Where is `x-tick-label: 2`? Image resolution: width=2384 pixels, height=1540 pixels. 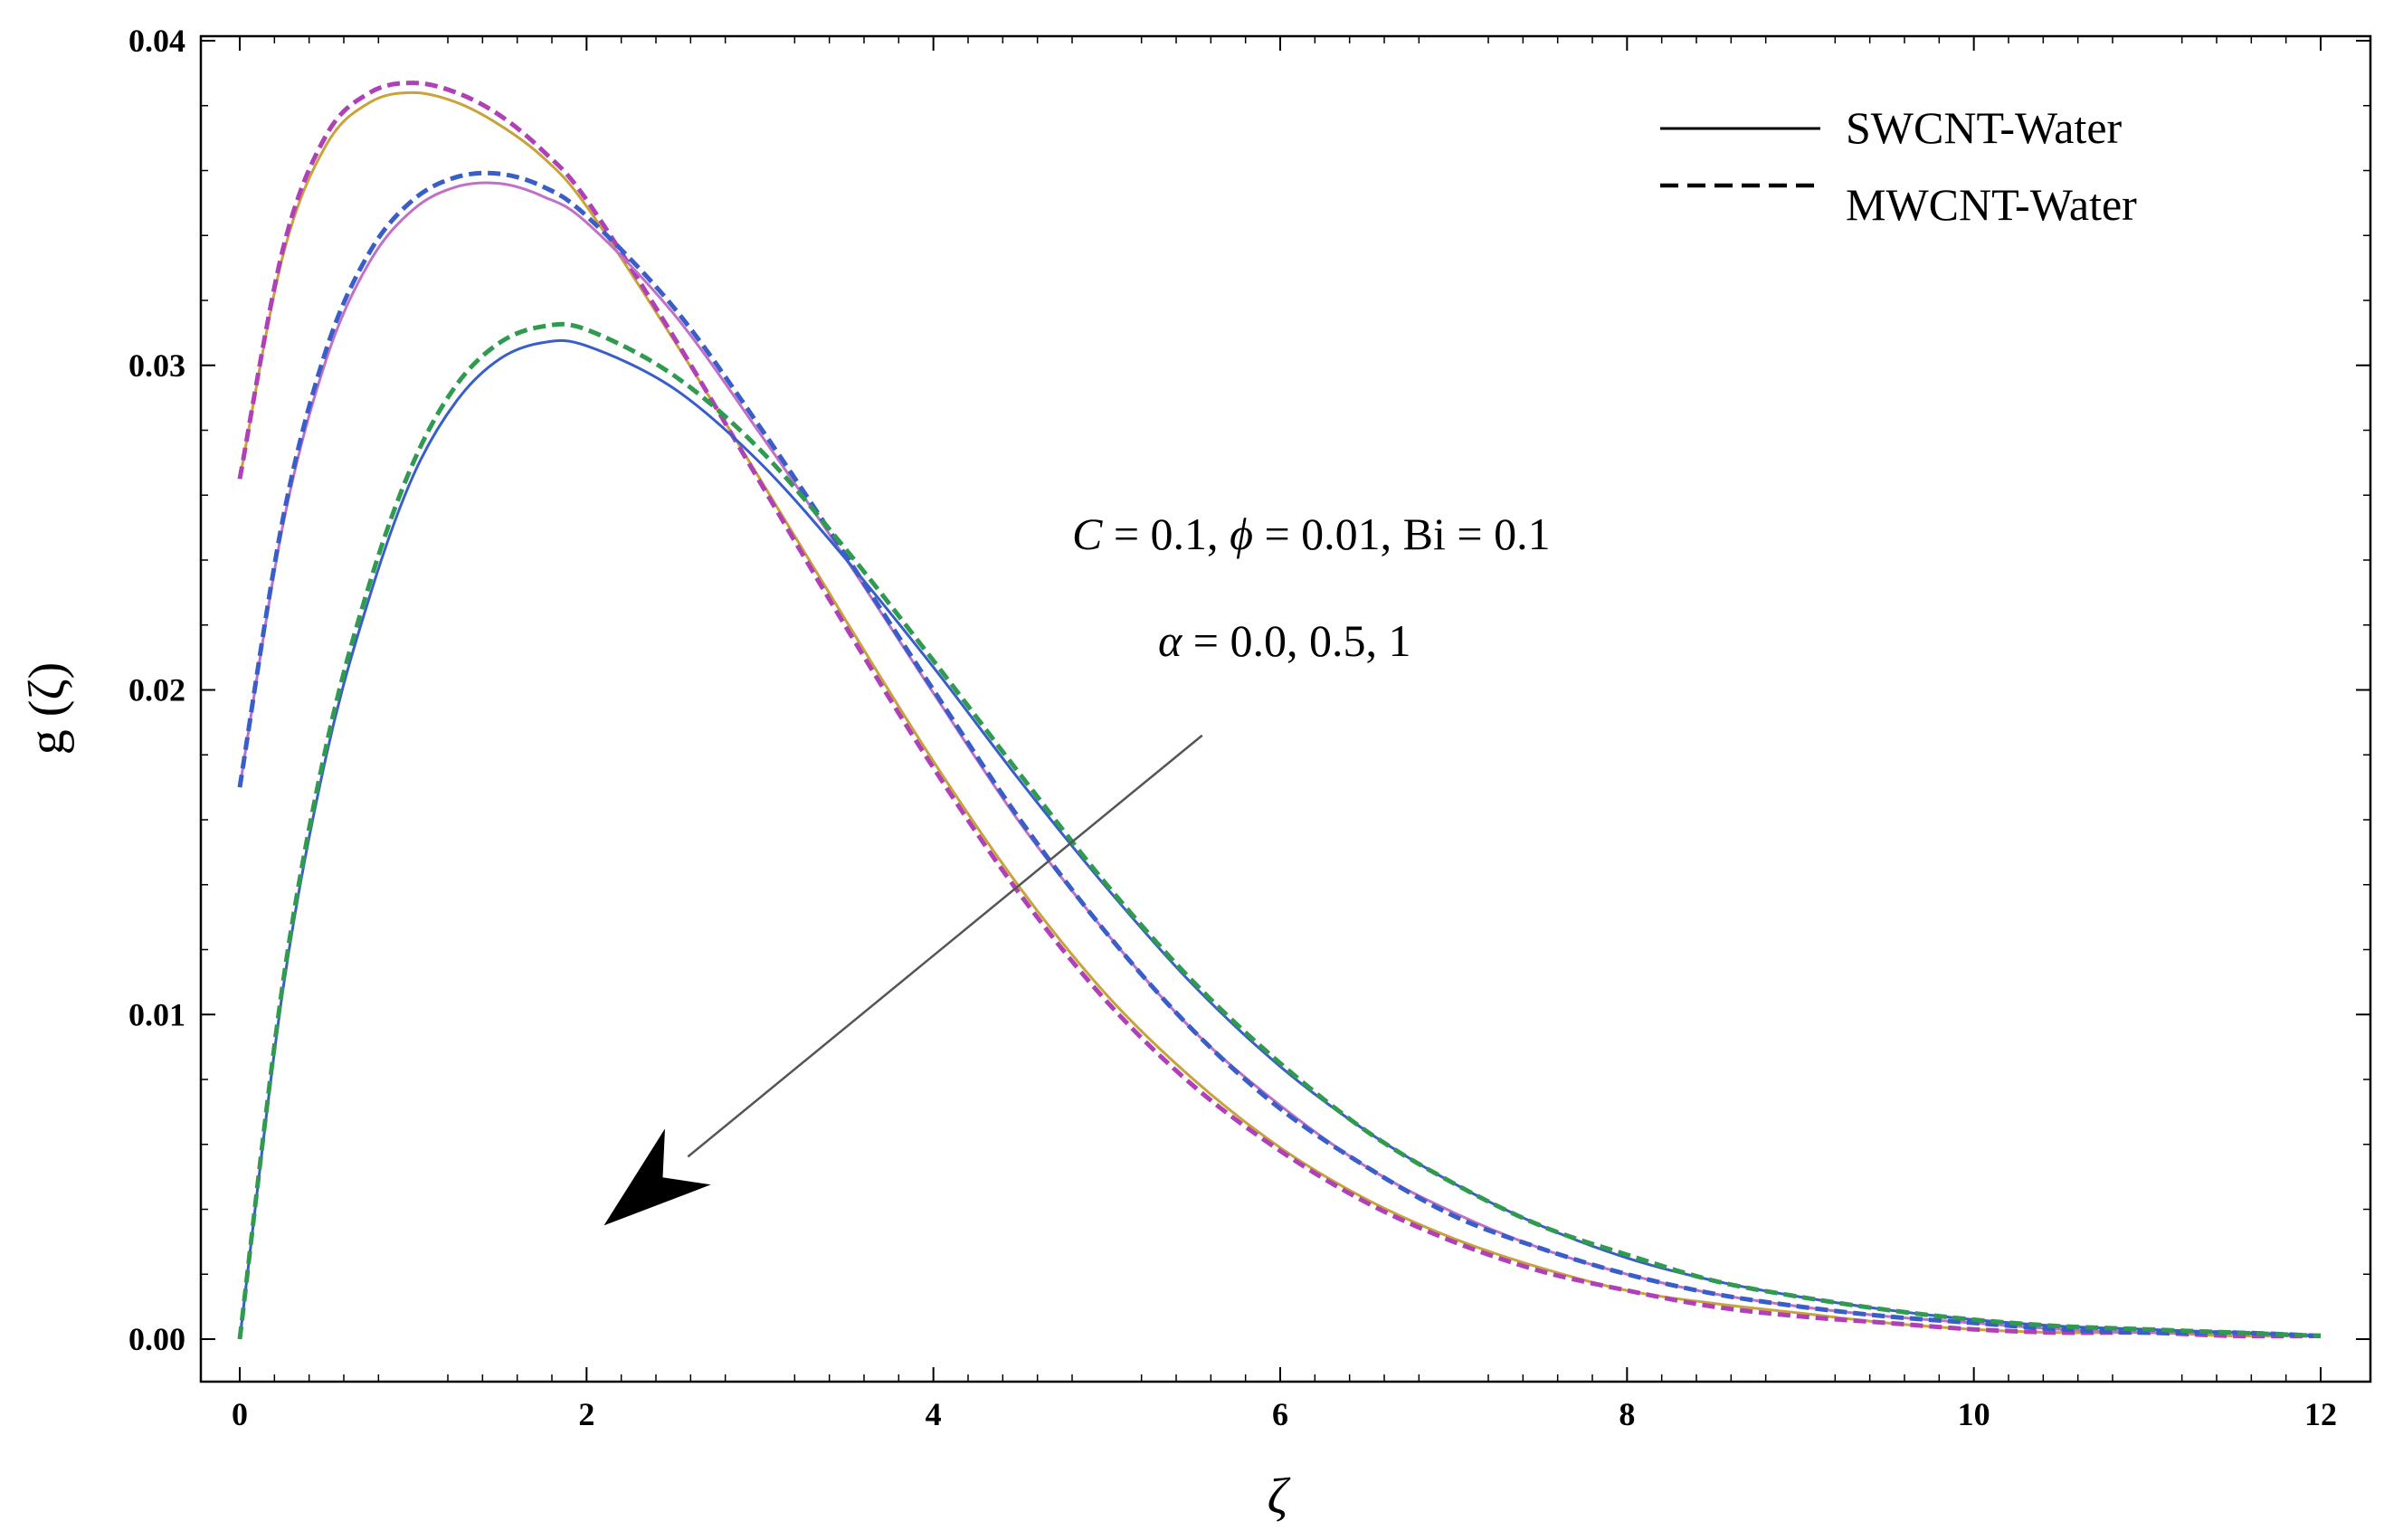
x-tick-label: 2 is located at coordinates (586, 1414).